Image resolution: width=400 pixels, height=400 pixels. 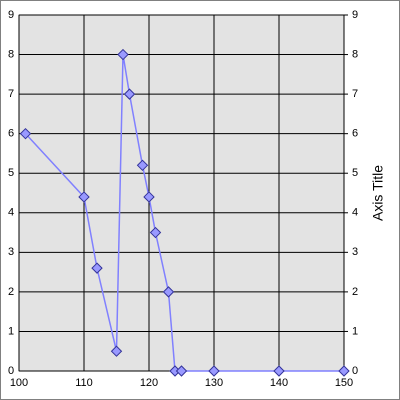 I want to click on y-tick-label: 4, so click(x=11, y=213).